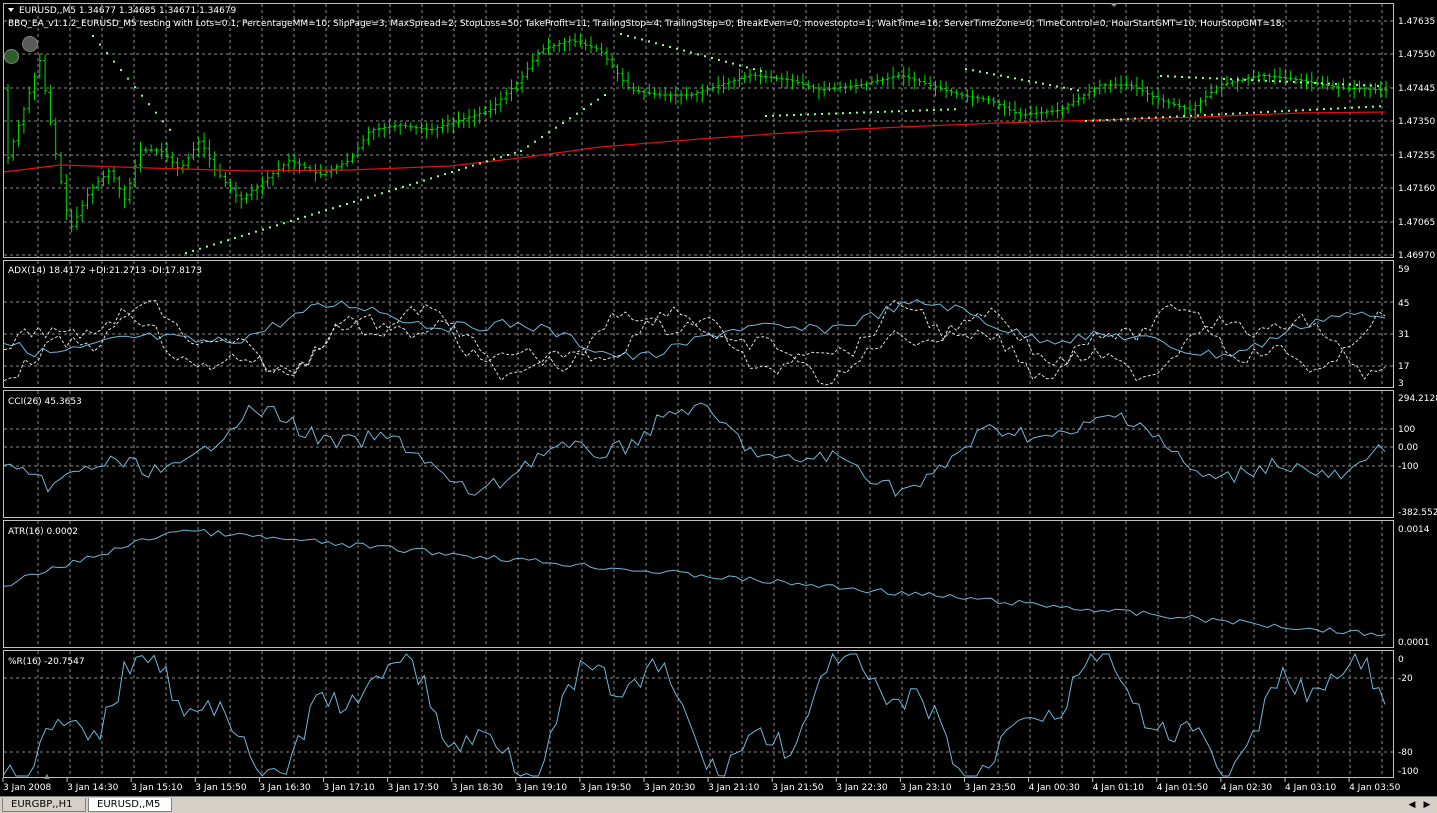  What do you see at coordinates (1408, 716) in the screenshot?
I see `wpr-scale: 0 -20 -80 -100` at bounding box center [1408, 716].